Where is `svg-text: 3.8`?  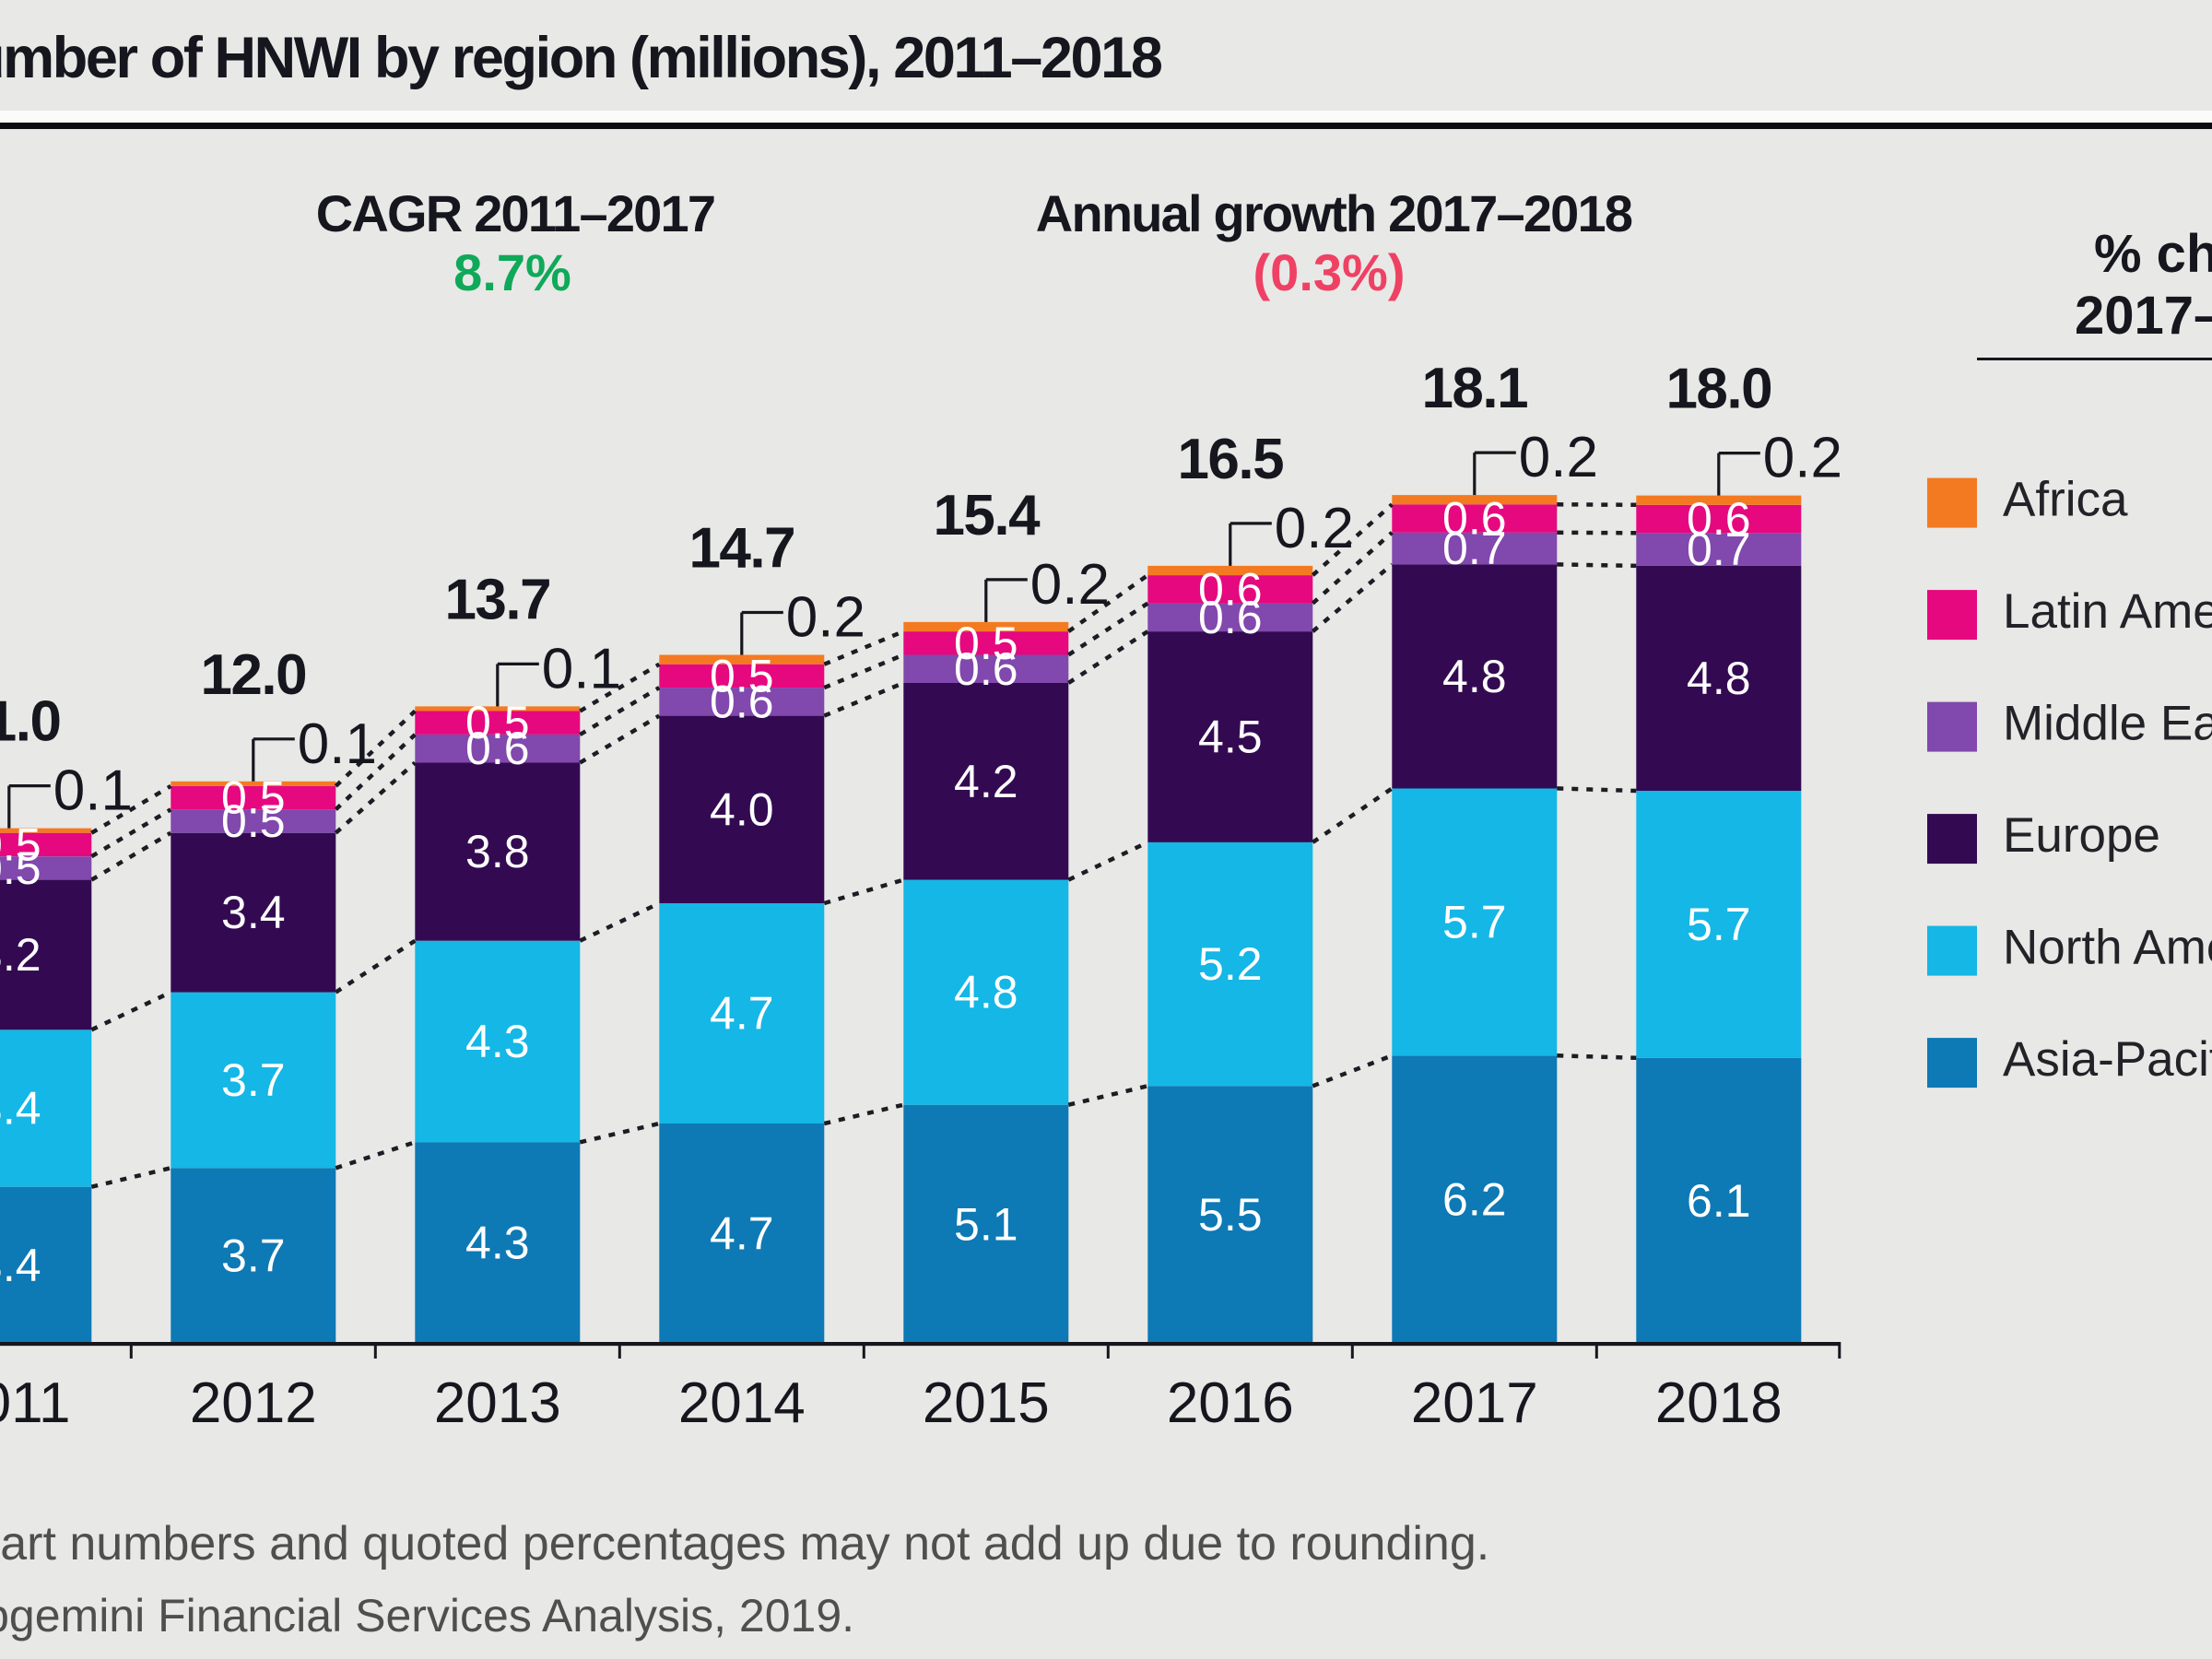 svg-text: 3.8 is located at coordinates (497, 851).